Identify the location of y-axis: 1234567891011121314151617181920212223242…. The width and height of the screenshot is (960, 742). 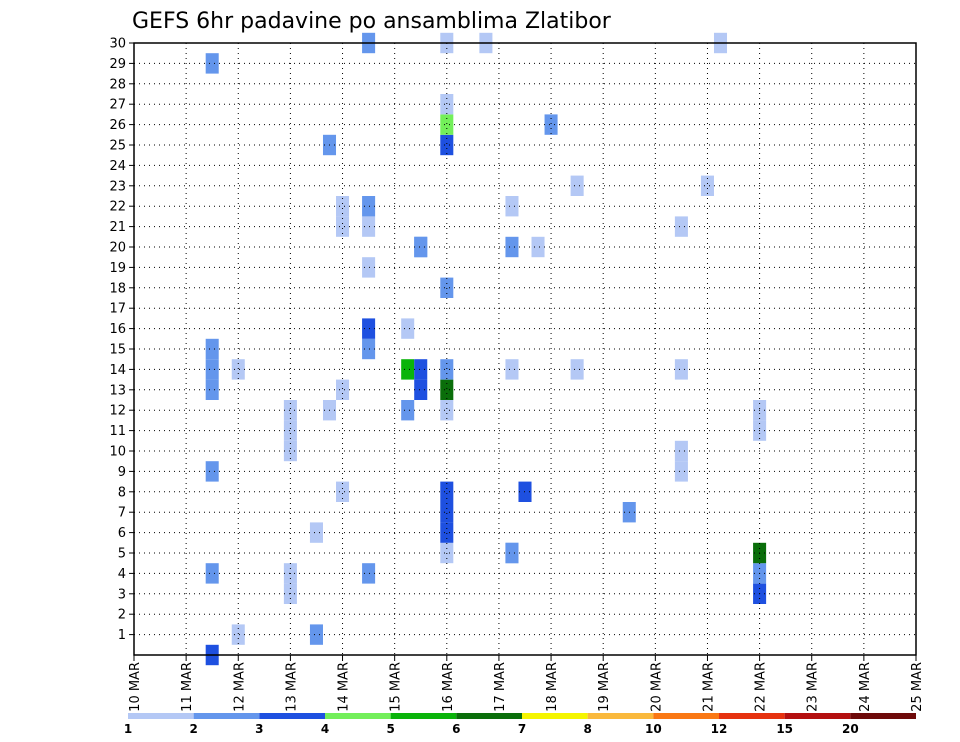
(121, 340).